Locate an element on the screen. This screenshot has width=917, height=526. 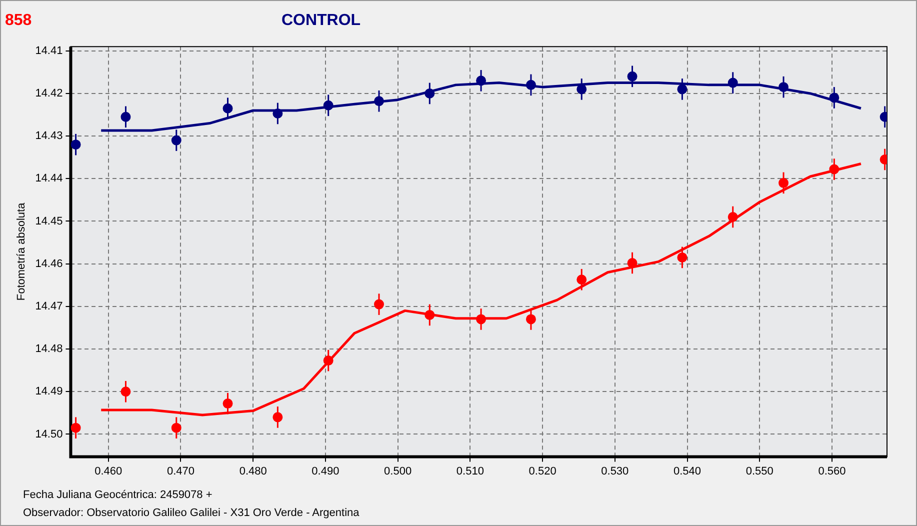
x-tick-label: 0.510 is located at coordinates (470, 471).